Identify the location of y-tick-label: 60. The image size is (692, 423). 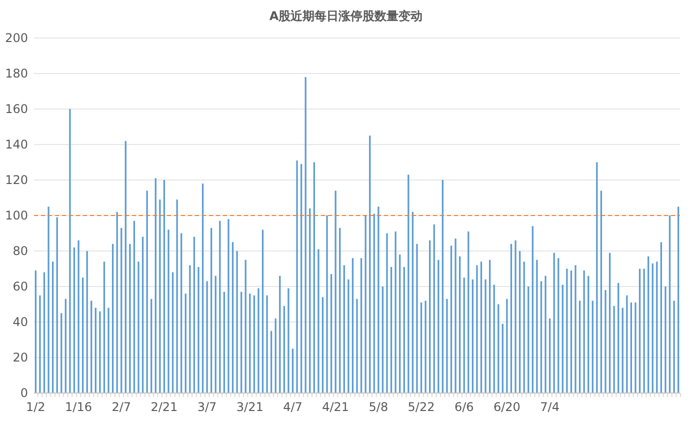
(20, 287).